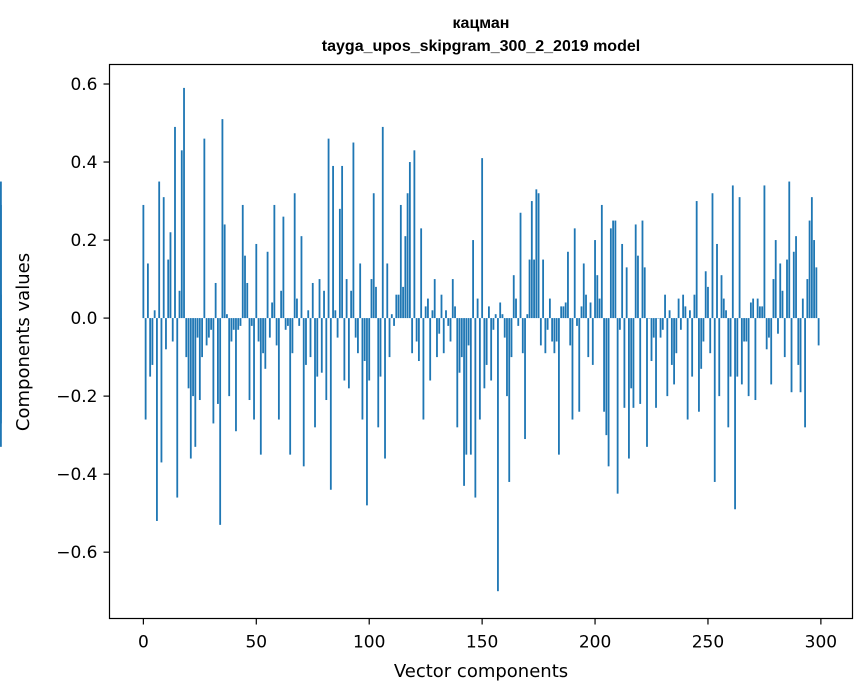 This screenshot has height=696, width=867. I want to click on y-tick-label: −0.6, so click(76, 553).